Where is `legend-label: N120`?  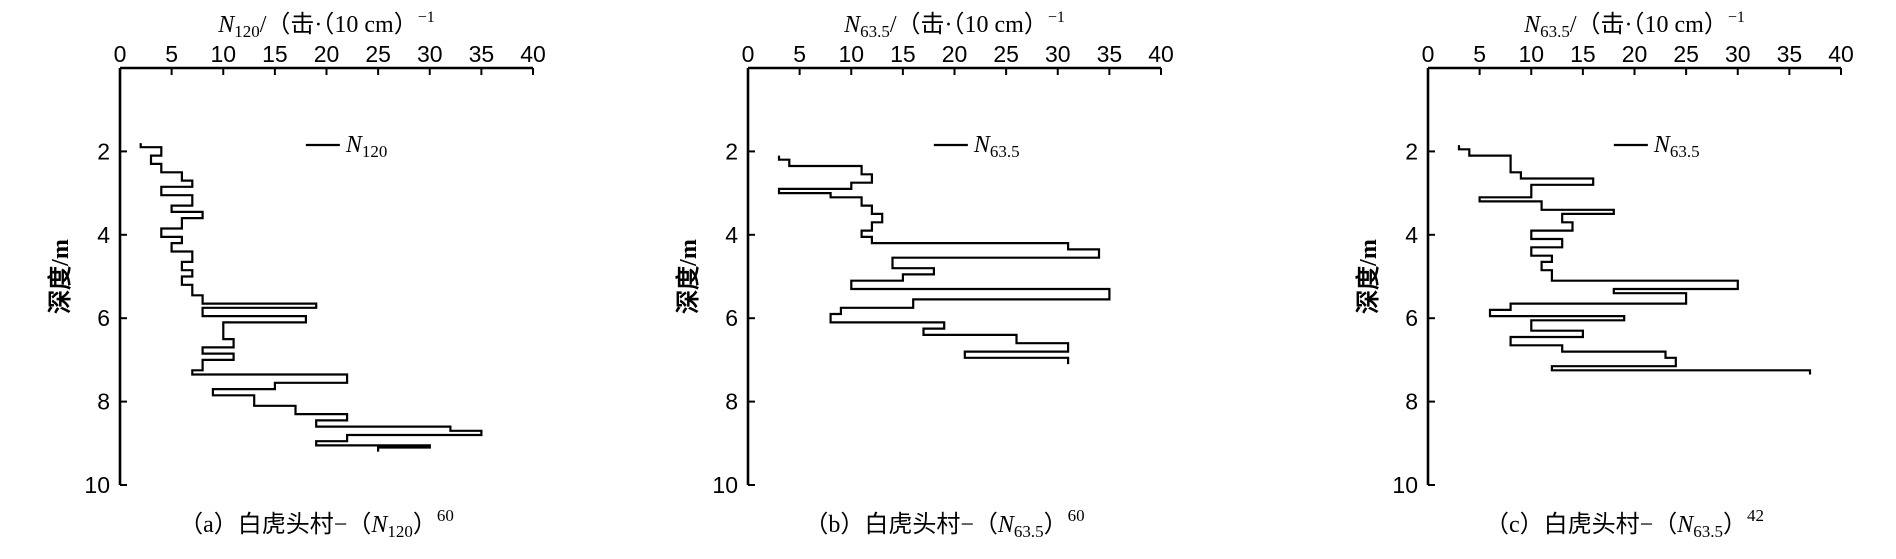
legend-label: N120 is located at coordinates (366, 146).